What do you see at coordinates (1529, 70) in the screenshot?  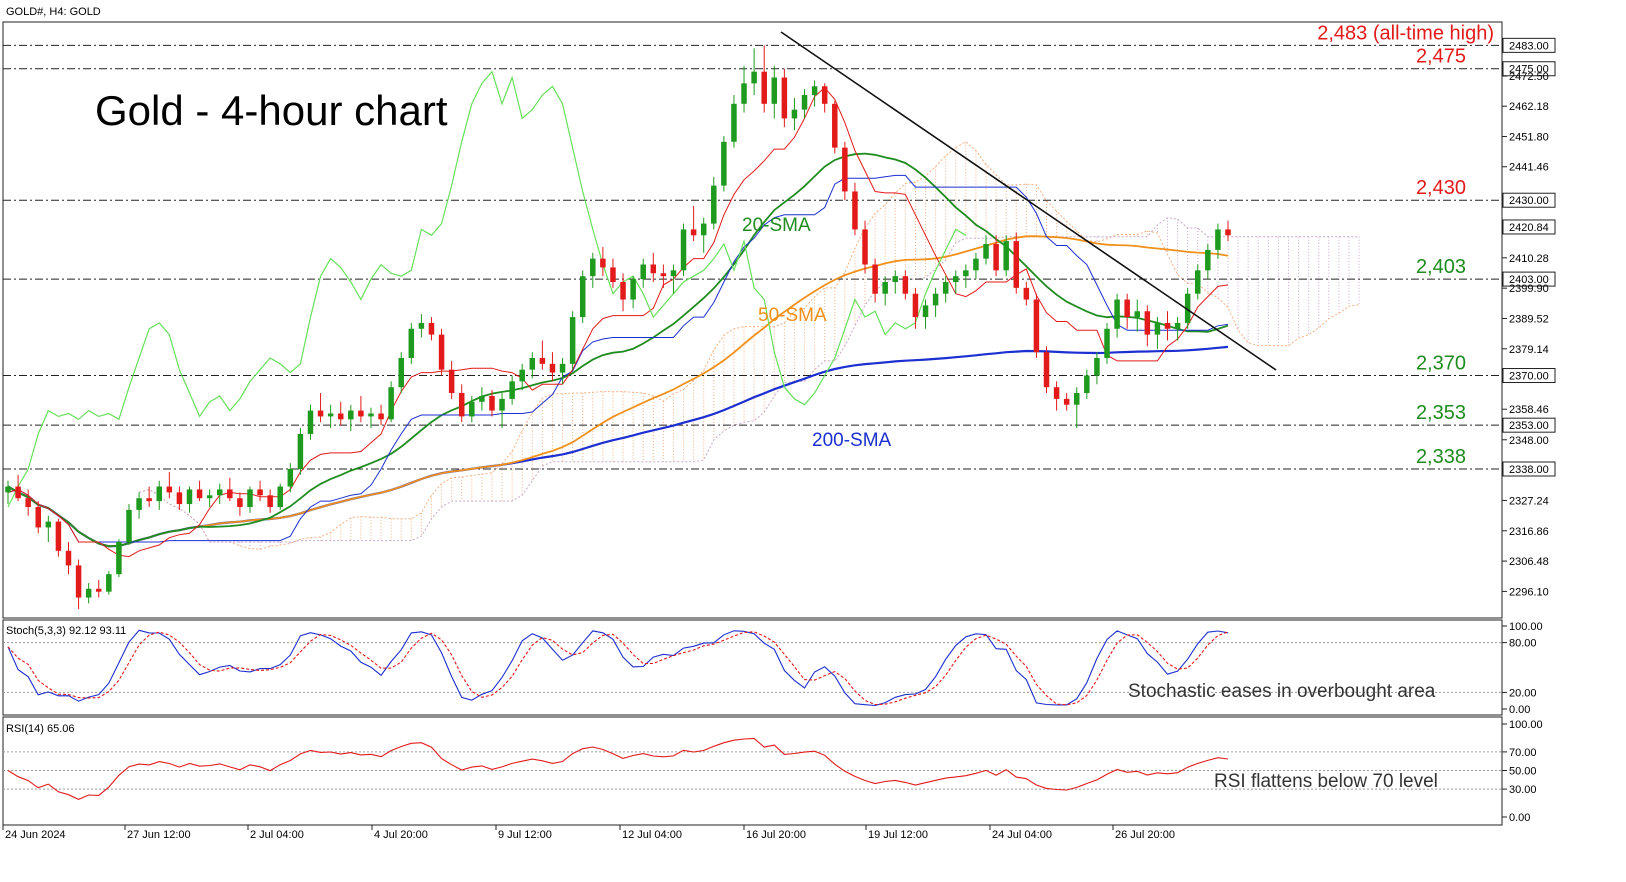 I see `price-tick-label: 2475.00` at bounding box center [1529, 70].